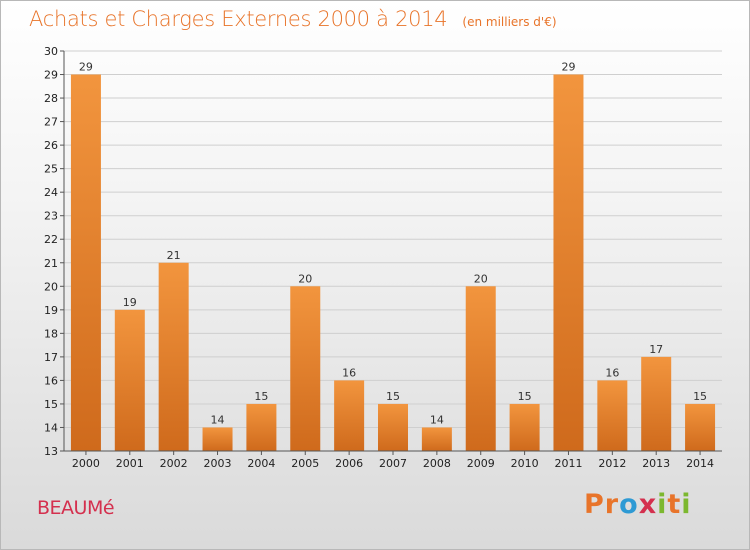 The height and width of the screenshot is (550, 750). Describe the element at coordinates (305, 463) in the screenshot. I see `x-tick-label-2005: 2005` at that location.